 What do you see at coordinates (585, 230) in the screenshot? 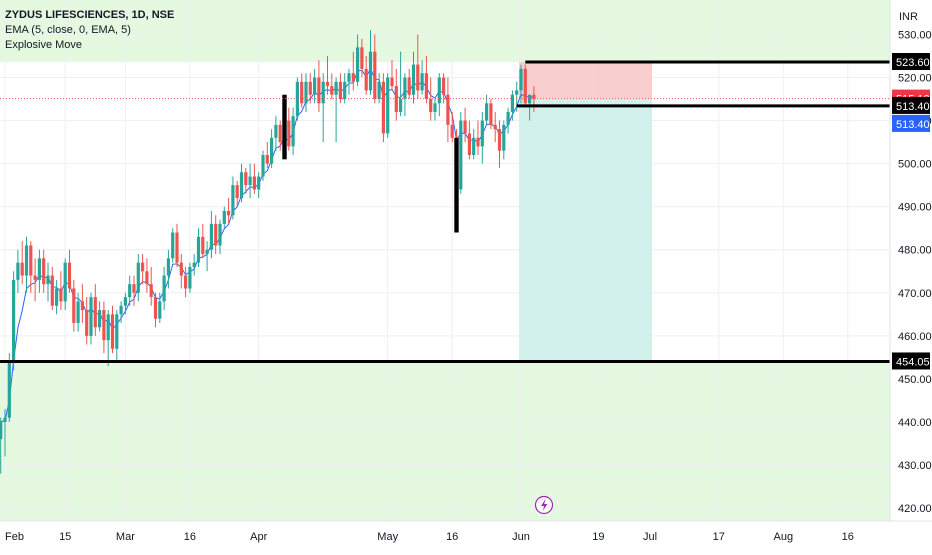
I see `target-box` at bounding box center [585, 230].